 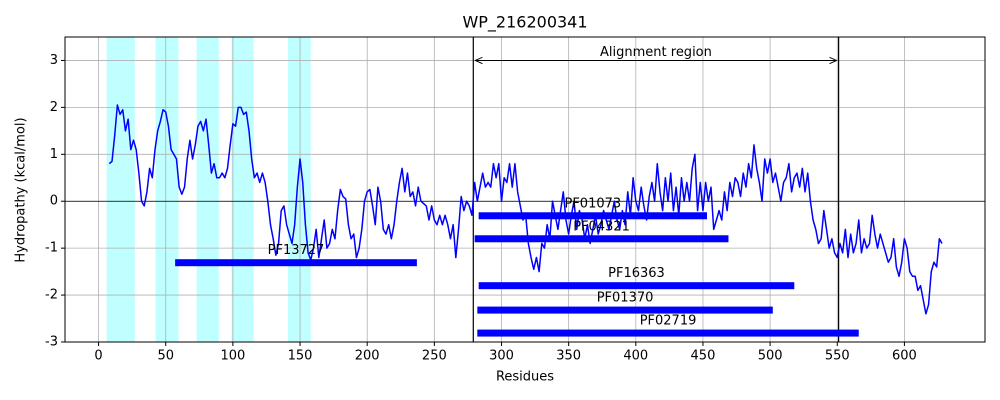 What do you see at coordinates (51, 248) in the screenshot?
I see `y-tick-label: -1` at bounding box center [51, 248].